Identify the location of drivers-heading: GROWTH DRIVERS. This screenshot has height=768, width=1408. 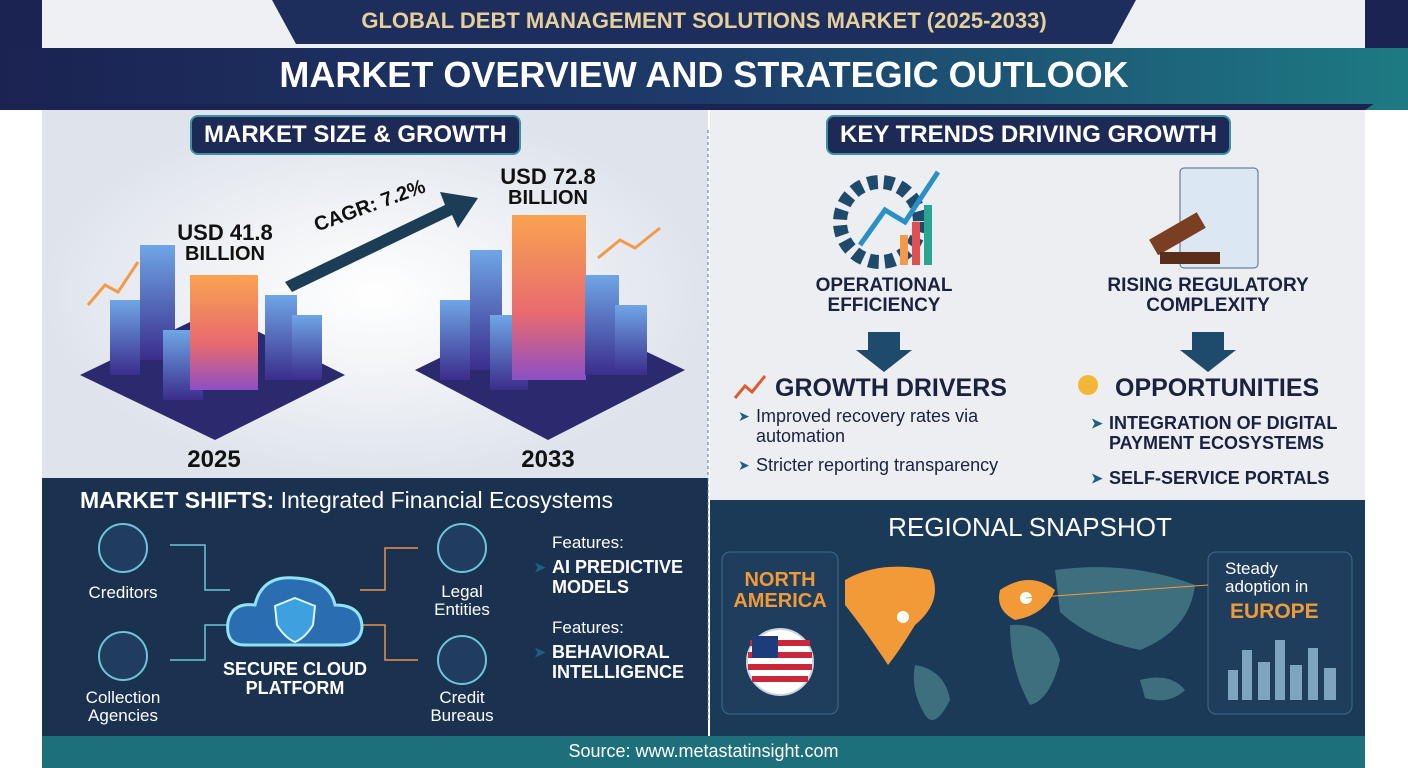
(891, 388).